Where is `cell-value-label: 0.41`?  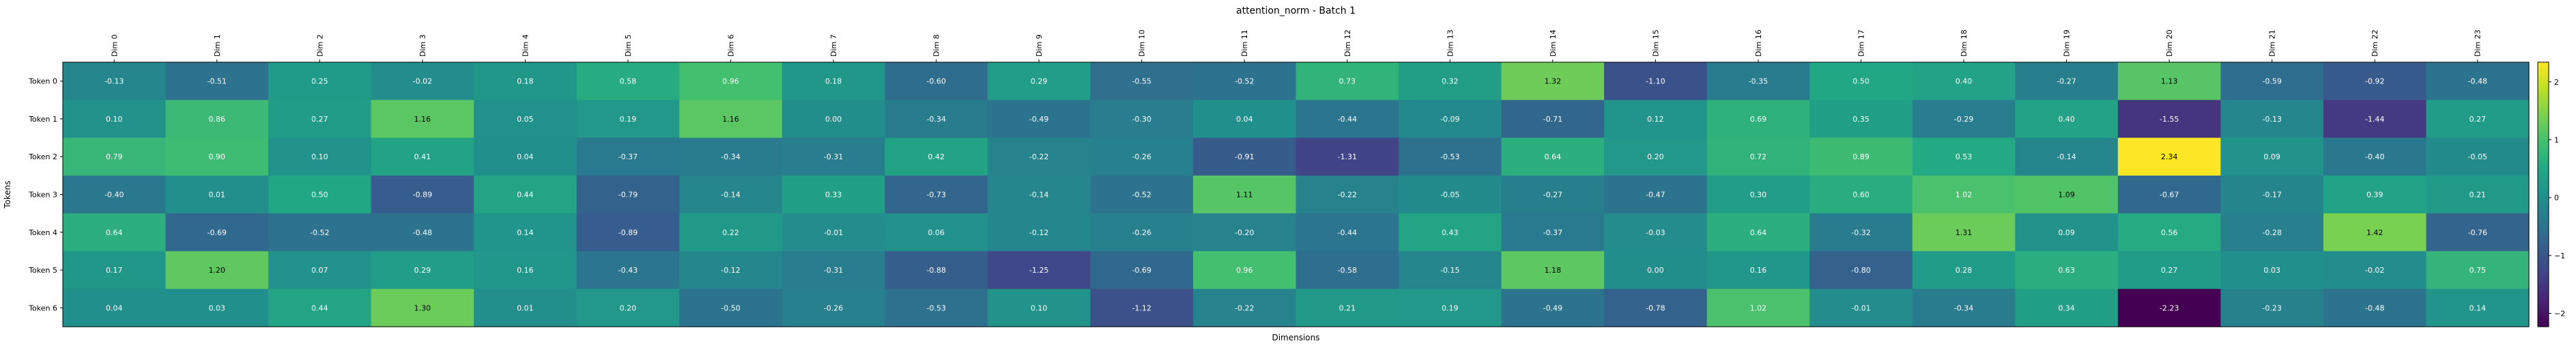 cell-value-label: 0.41 is located at coordinates (422, 156).